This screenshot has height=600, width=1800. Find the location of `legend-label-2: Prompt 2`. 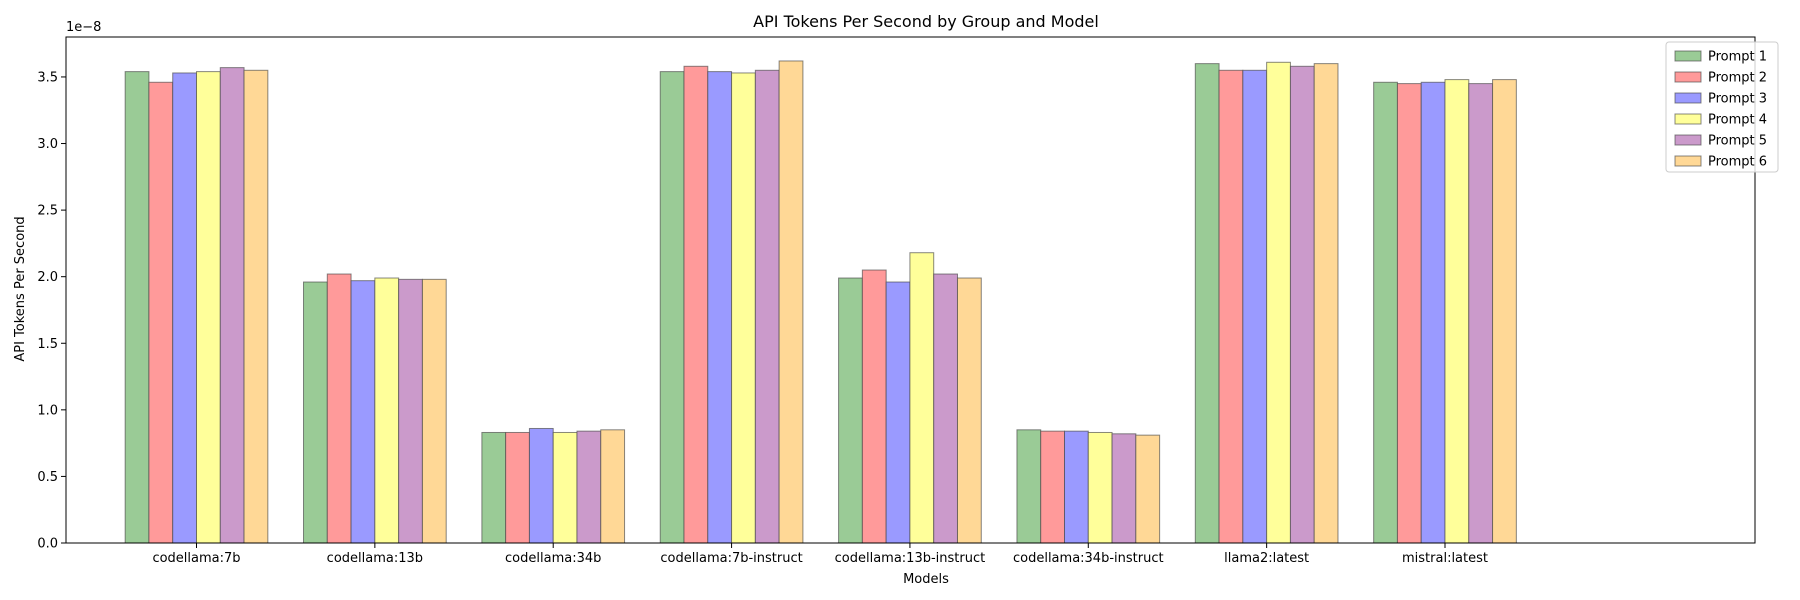

legend-label-2: Prompt 2 is located at coordinates (1737, 78).